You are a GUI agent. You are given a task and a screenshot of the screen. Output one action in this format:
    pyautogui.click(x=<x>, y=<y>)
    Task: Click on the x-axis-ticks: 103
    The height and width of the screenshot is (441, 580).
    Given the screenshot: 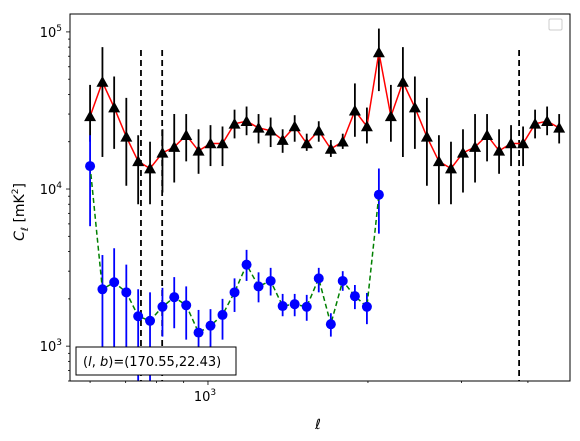 What is the action you would take?
    pyautogui.click(x=309, y=393)
    